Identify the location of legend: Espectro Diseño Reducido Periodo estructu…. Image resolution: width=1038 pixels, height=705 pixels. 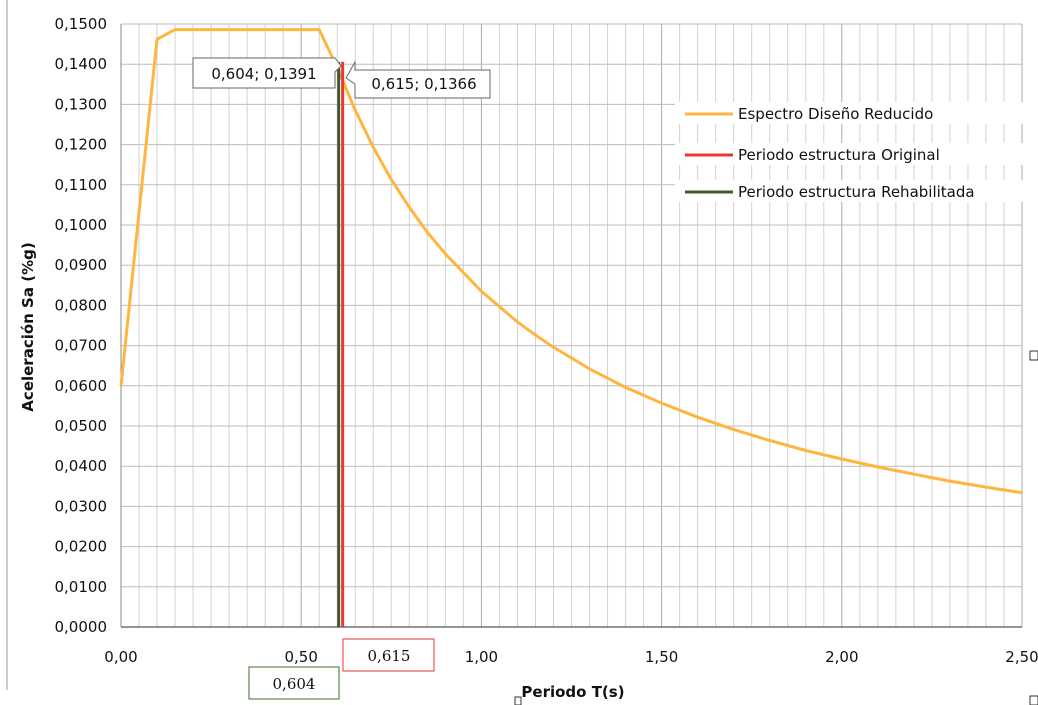
(853, 152).